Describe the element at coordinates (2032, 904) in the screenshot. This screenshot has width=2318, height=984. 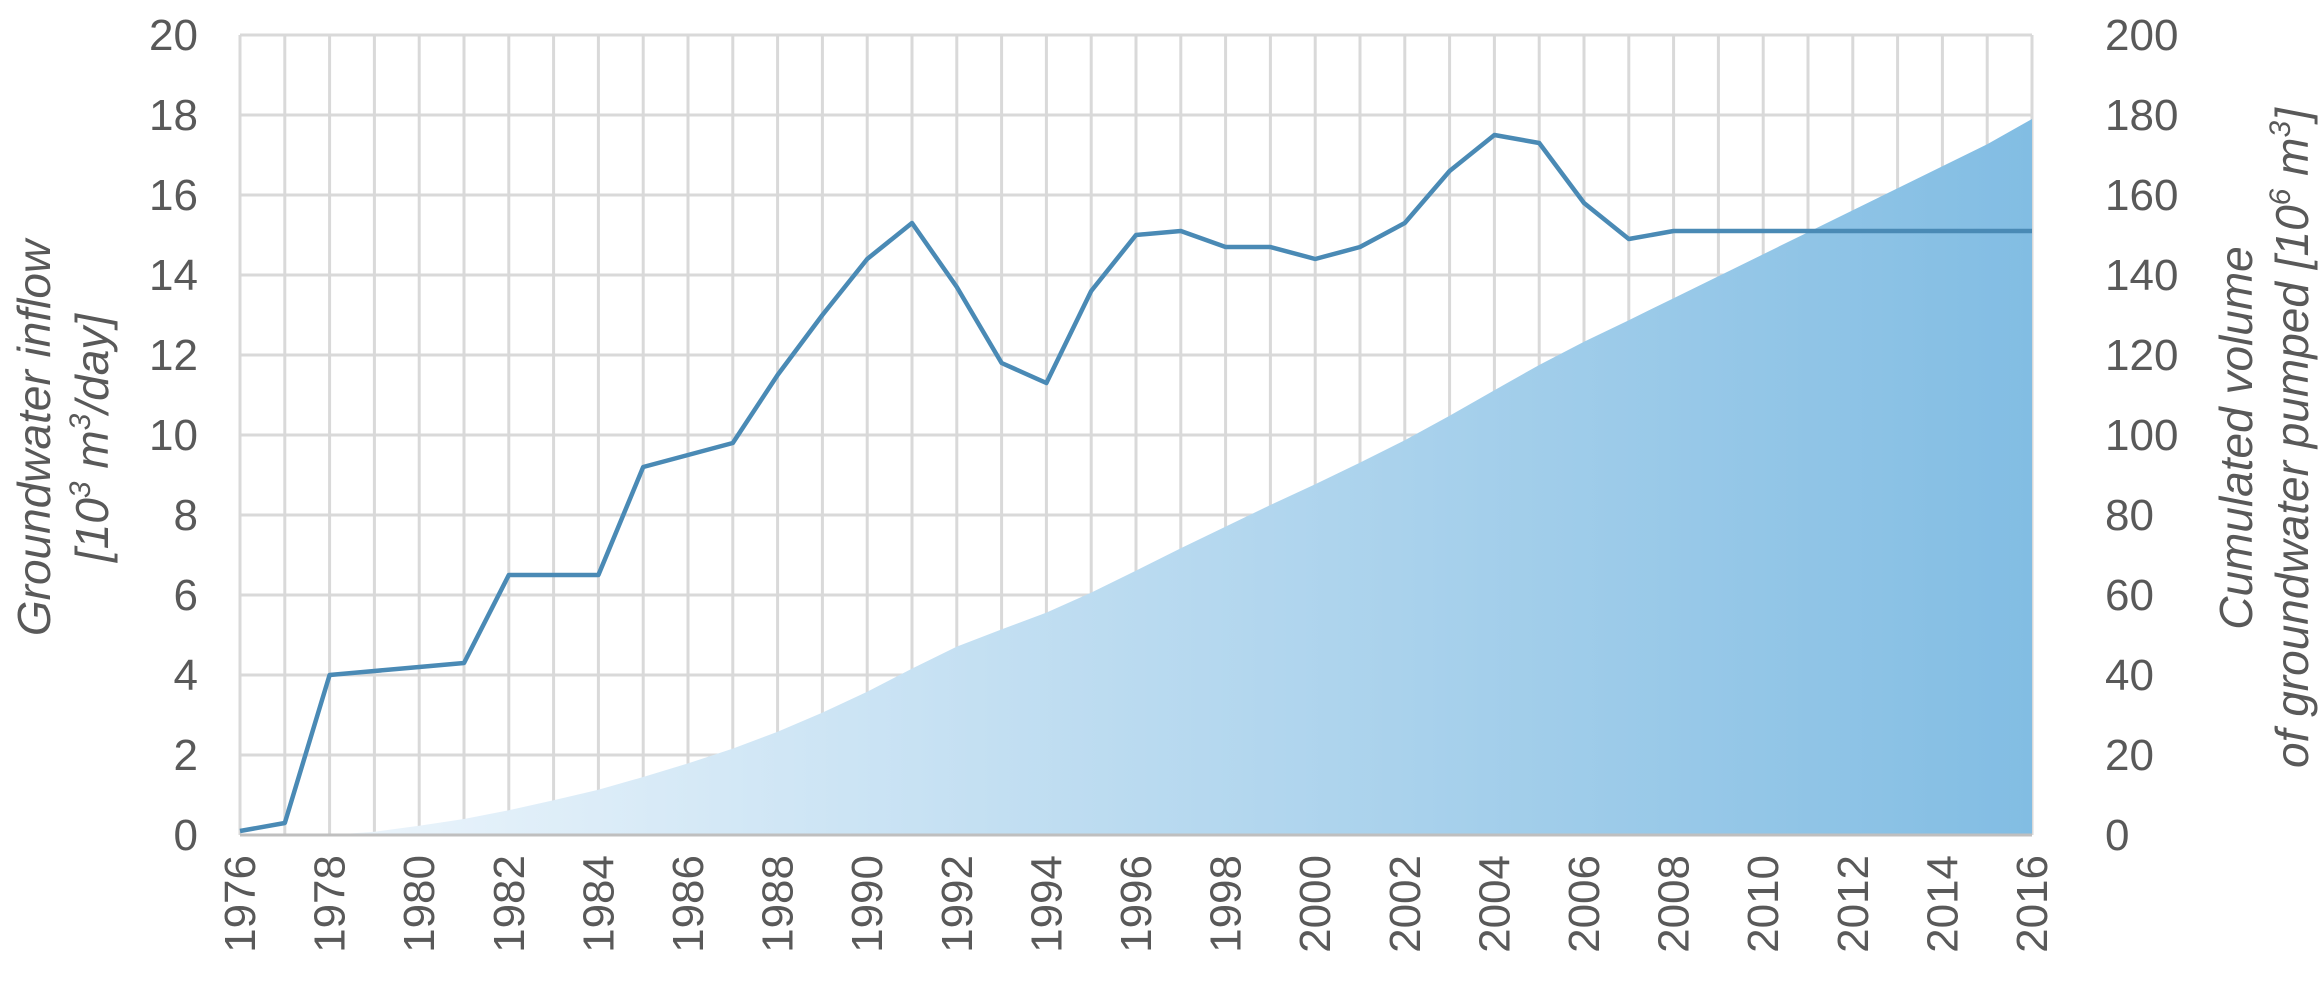
I see `x-tick-label: 2016` at that location.